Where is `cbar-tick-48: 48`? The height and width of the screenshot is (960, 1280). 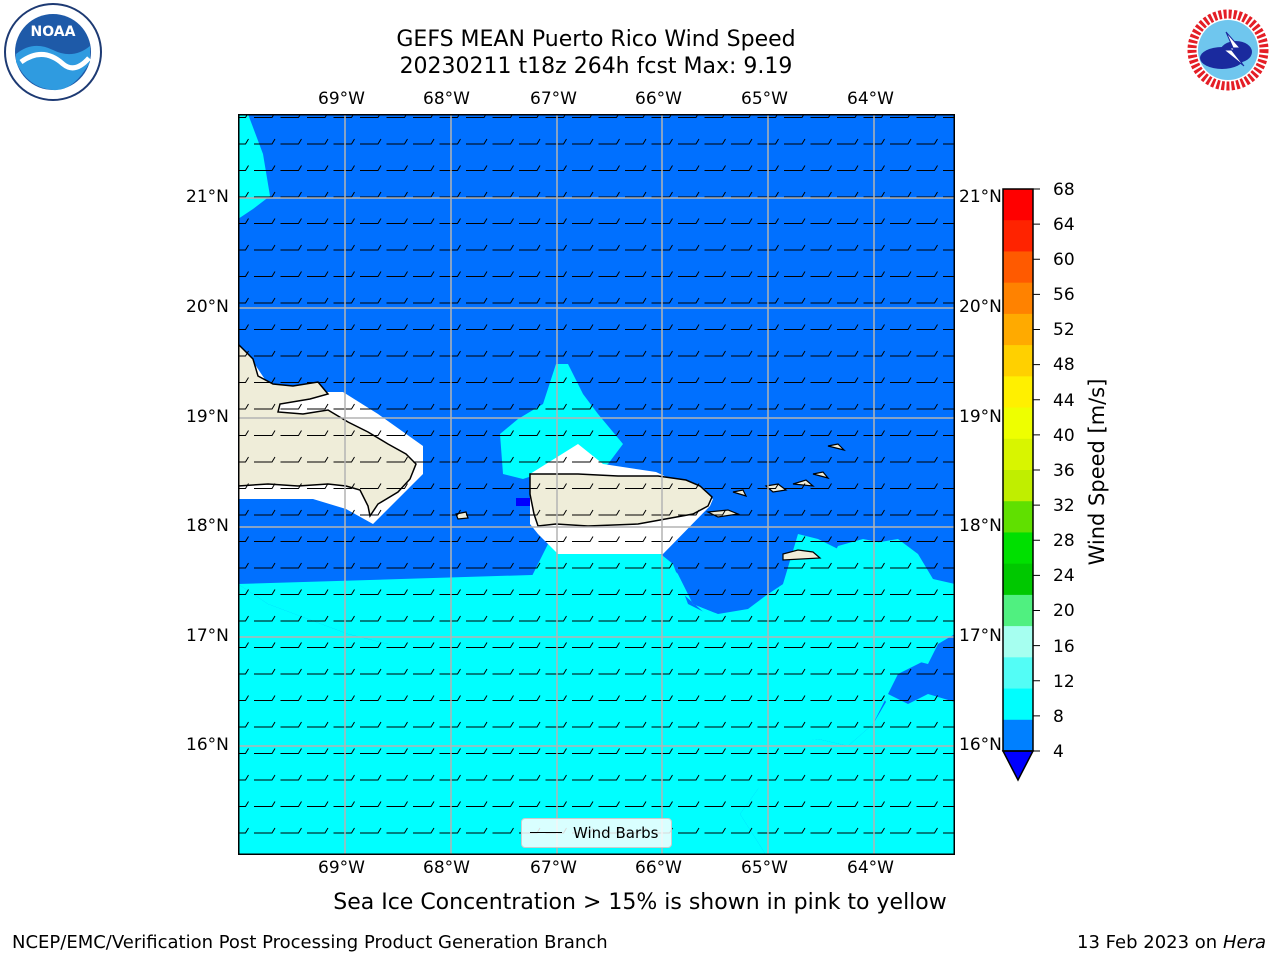 cbar-tick-48: 48 is located at coordinates (1064, 365).